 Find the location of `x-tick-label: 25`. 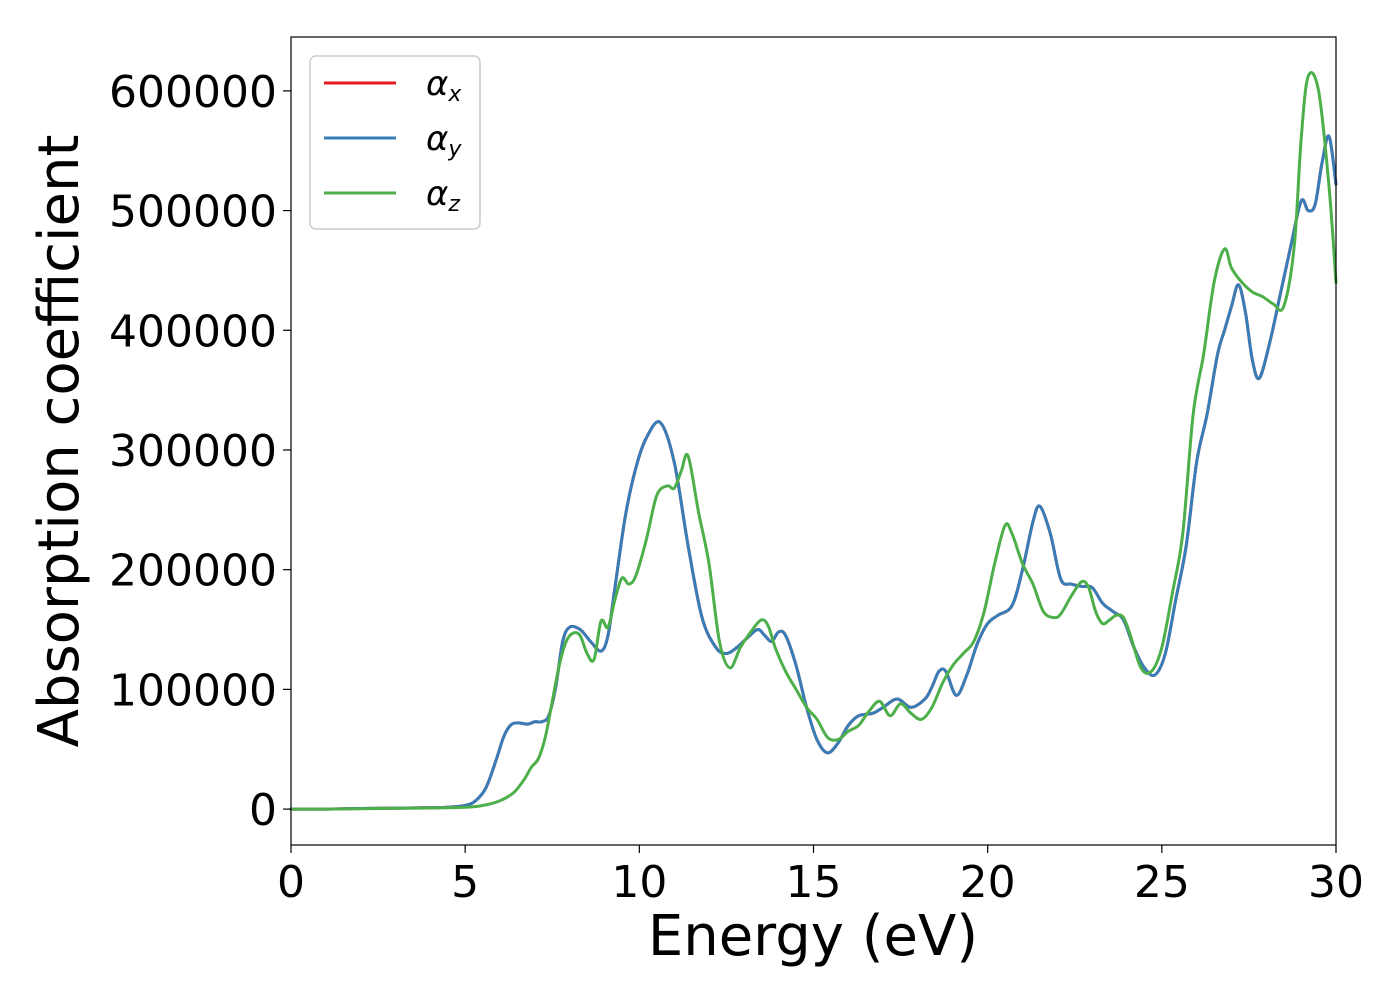

x-tick-label: 25 is located at coordinates (1162, 882).